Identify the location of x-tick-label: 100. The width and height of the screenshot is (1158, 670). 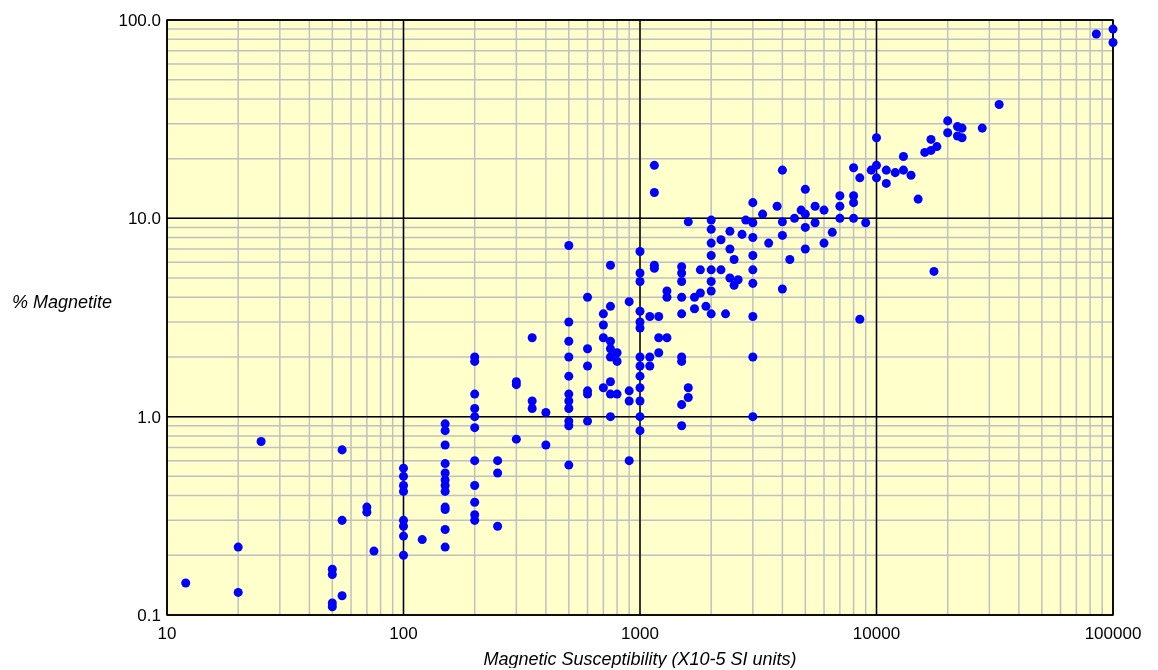
(403, 633).